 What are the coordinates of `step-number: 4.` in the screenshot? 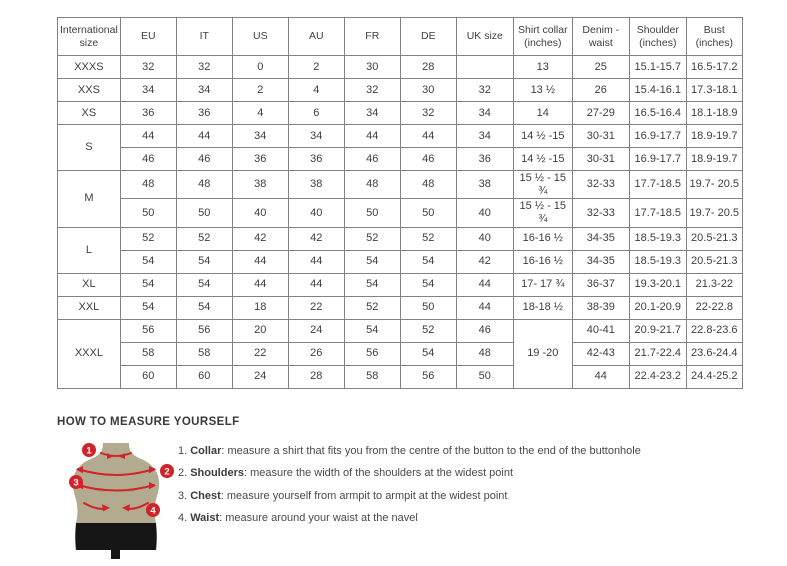 It's located at (183, 518).